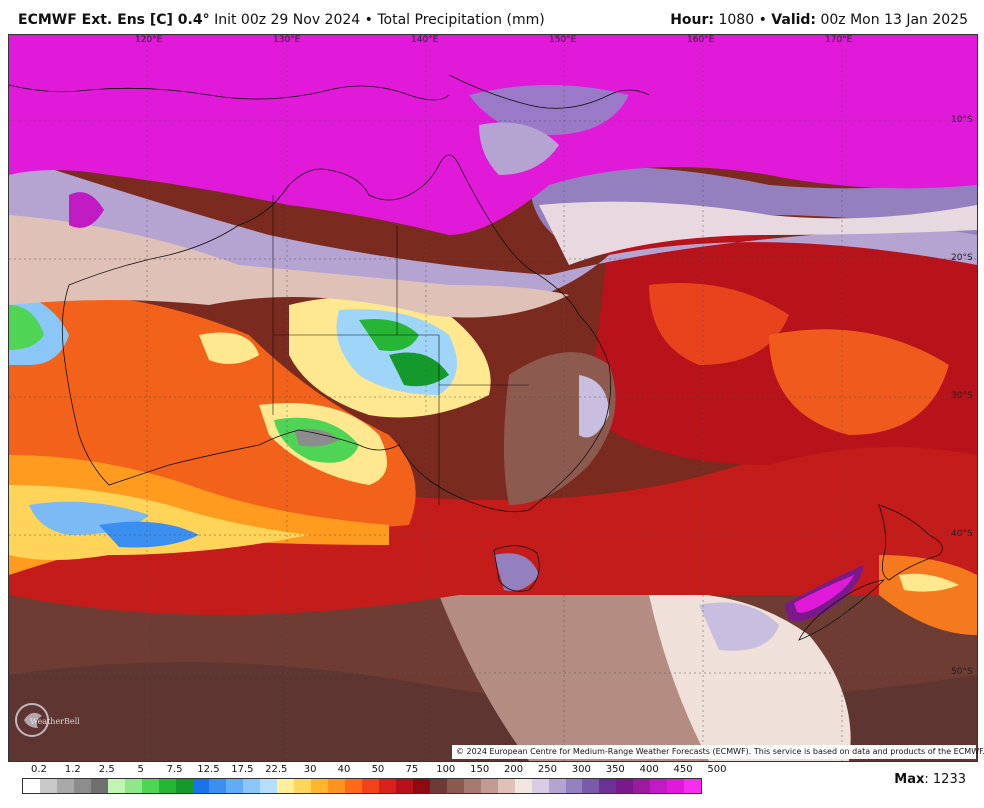 The height and width of the screenshot is (808, 984). I want to click on legend-tick-label: 12.5, so click(208, 769).